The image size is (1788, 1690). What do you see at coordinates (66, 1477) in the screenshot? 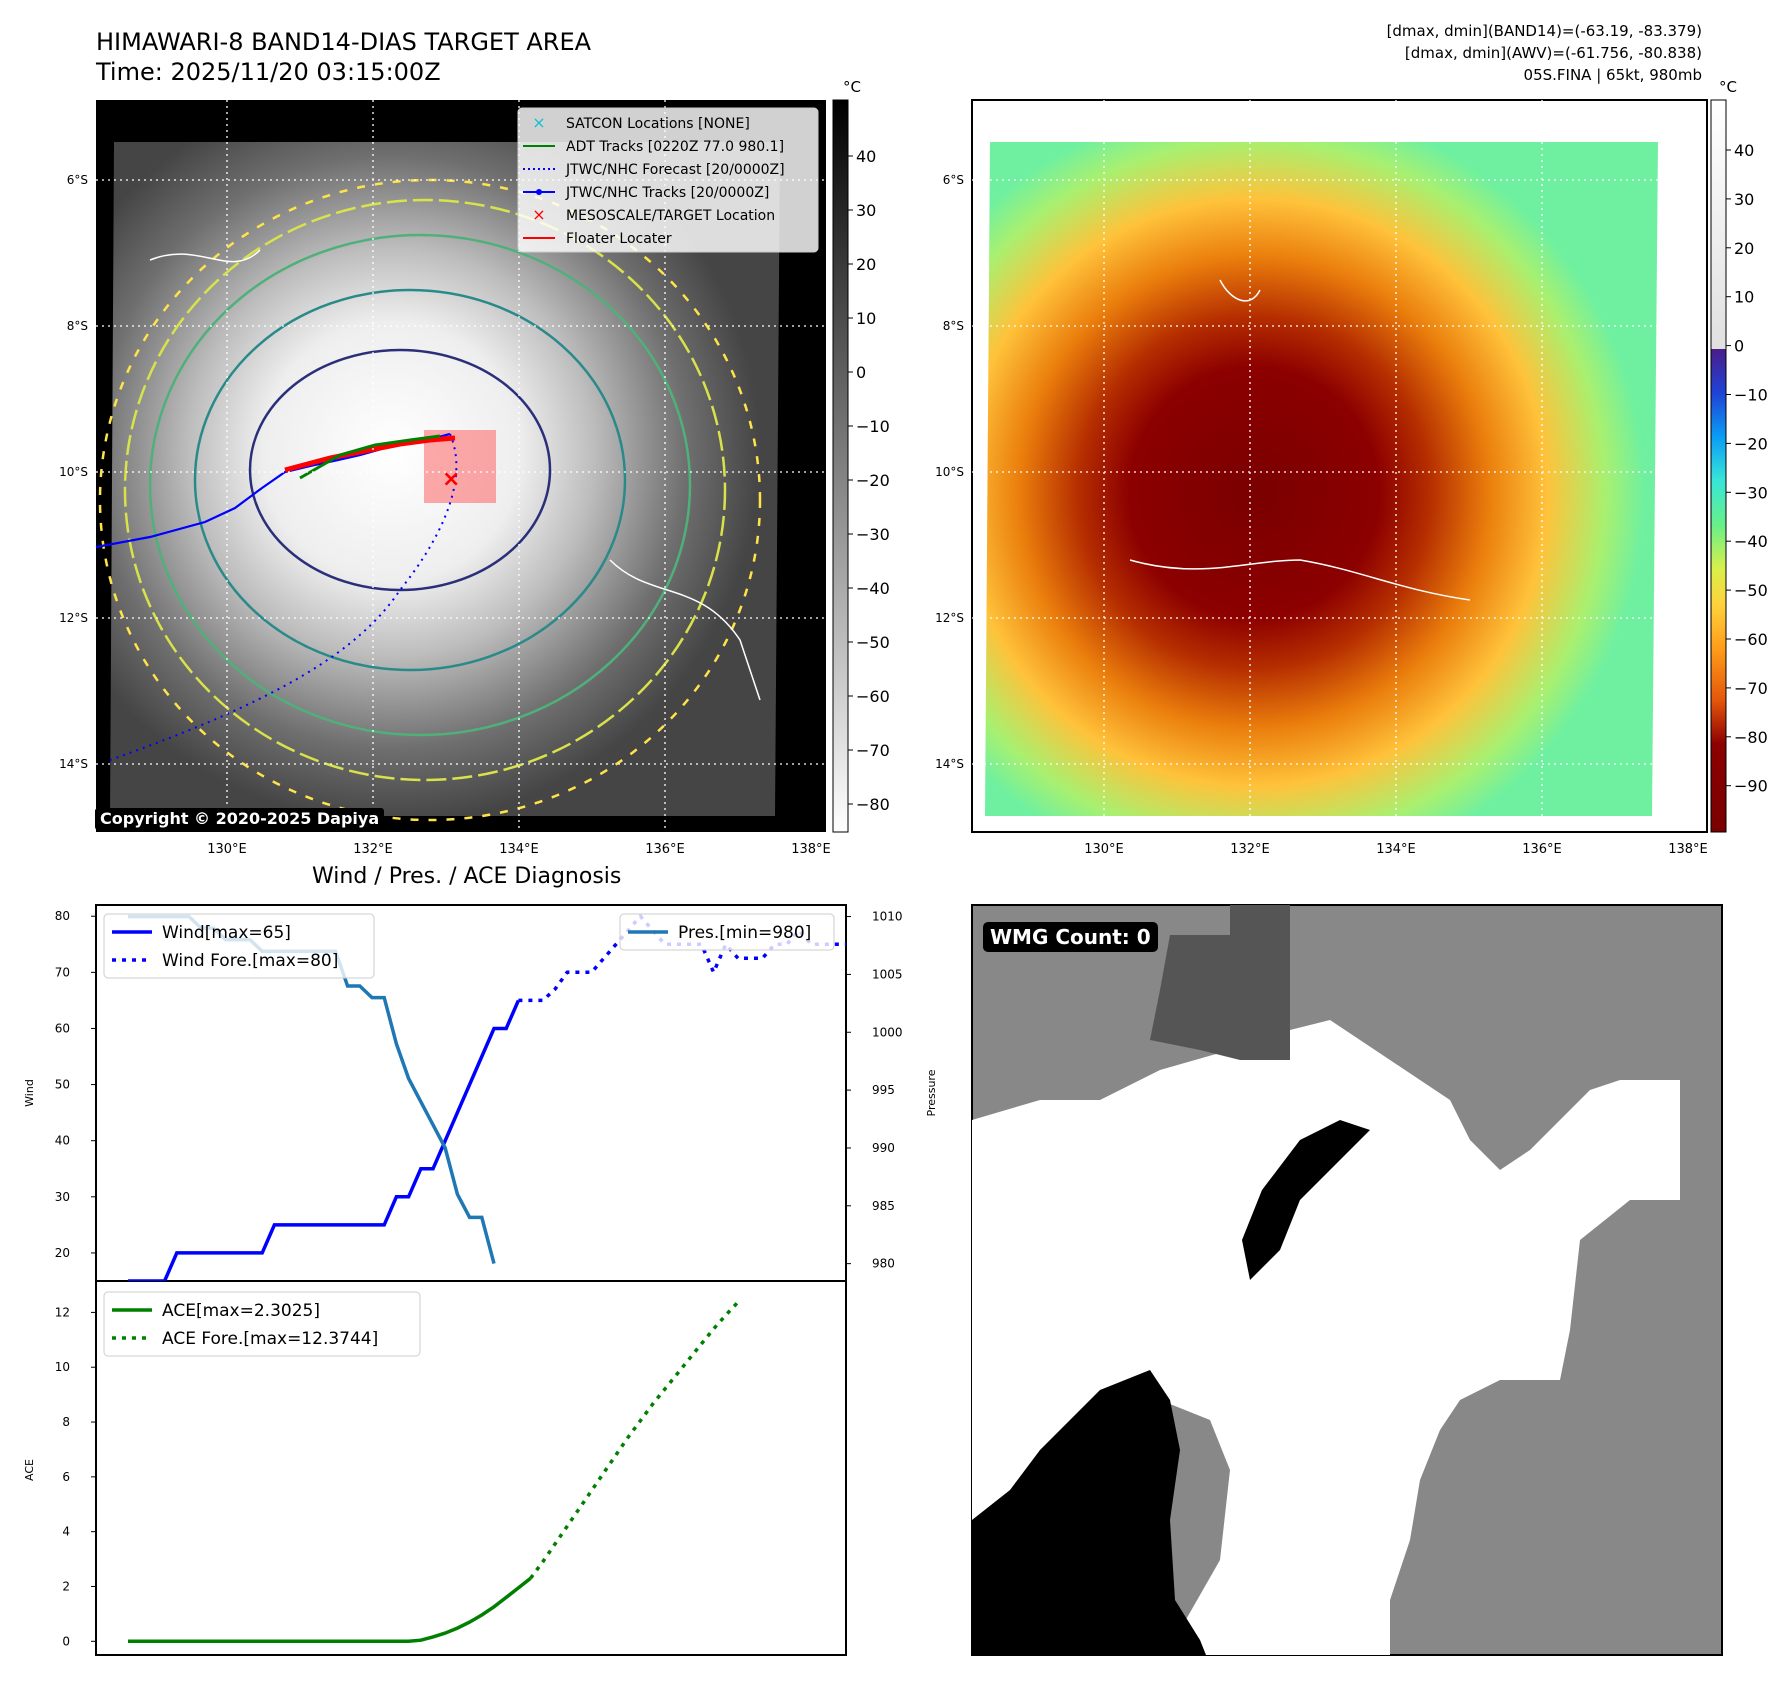
I see `ace-ytick-label: 6` at bounding box center [66, 1477].